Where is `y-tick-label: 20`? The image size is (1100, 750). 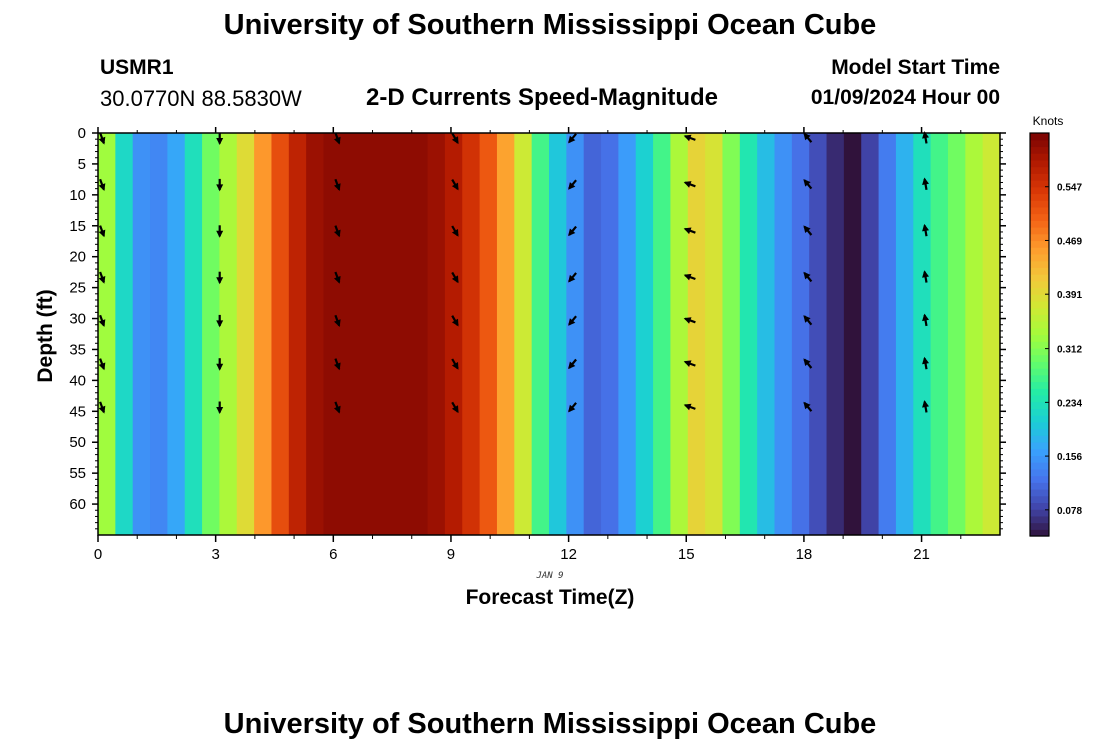 y-tick-label: 20 is located at coordinates (77, 257).